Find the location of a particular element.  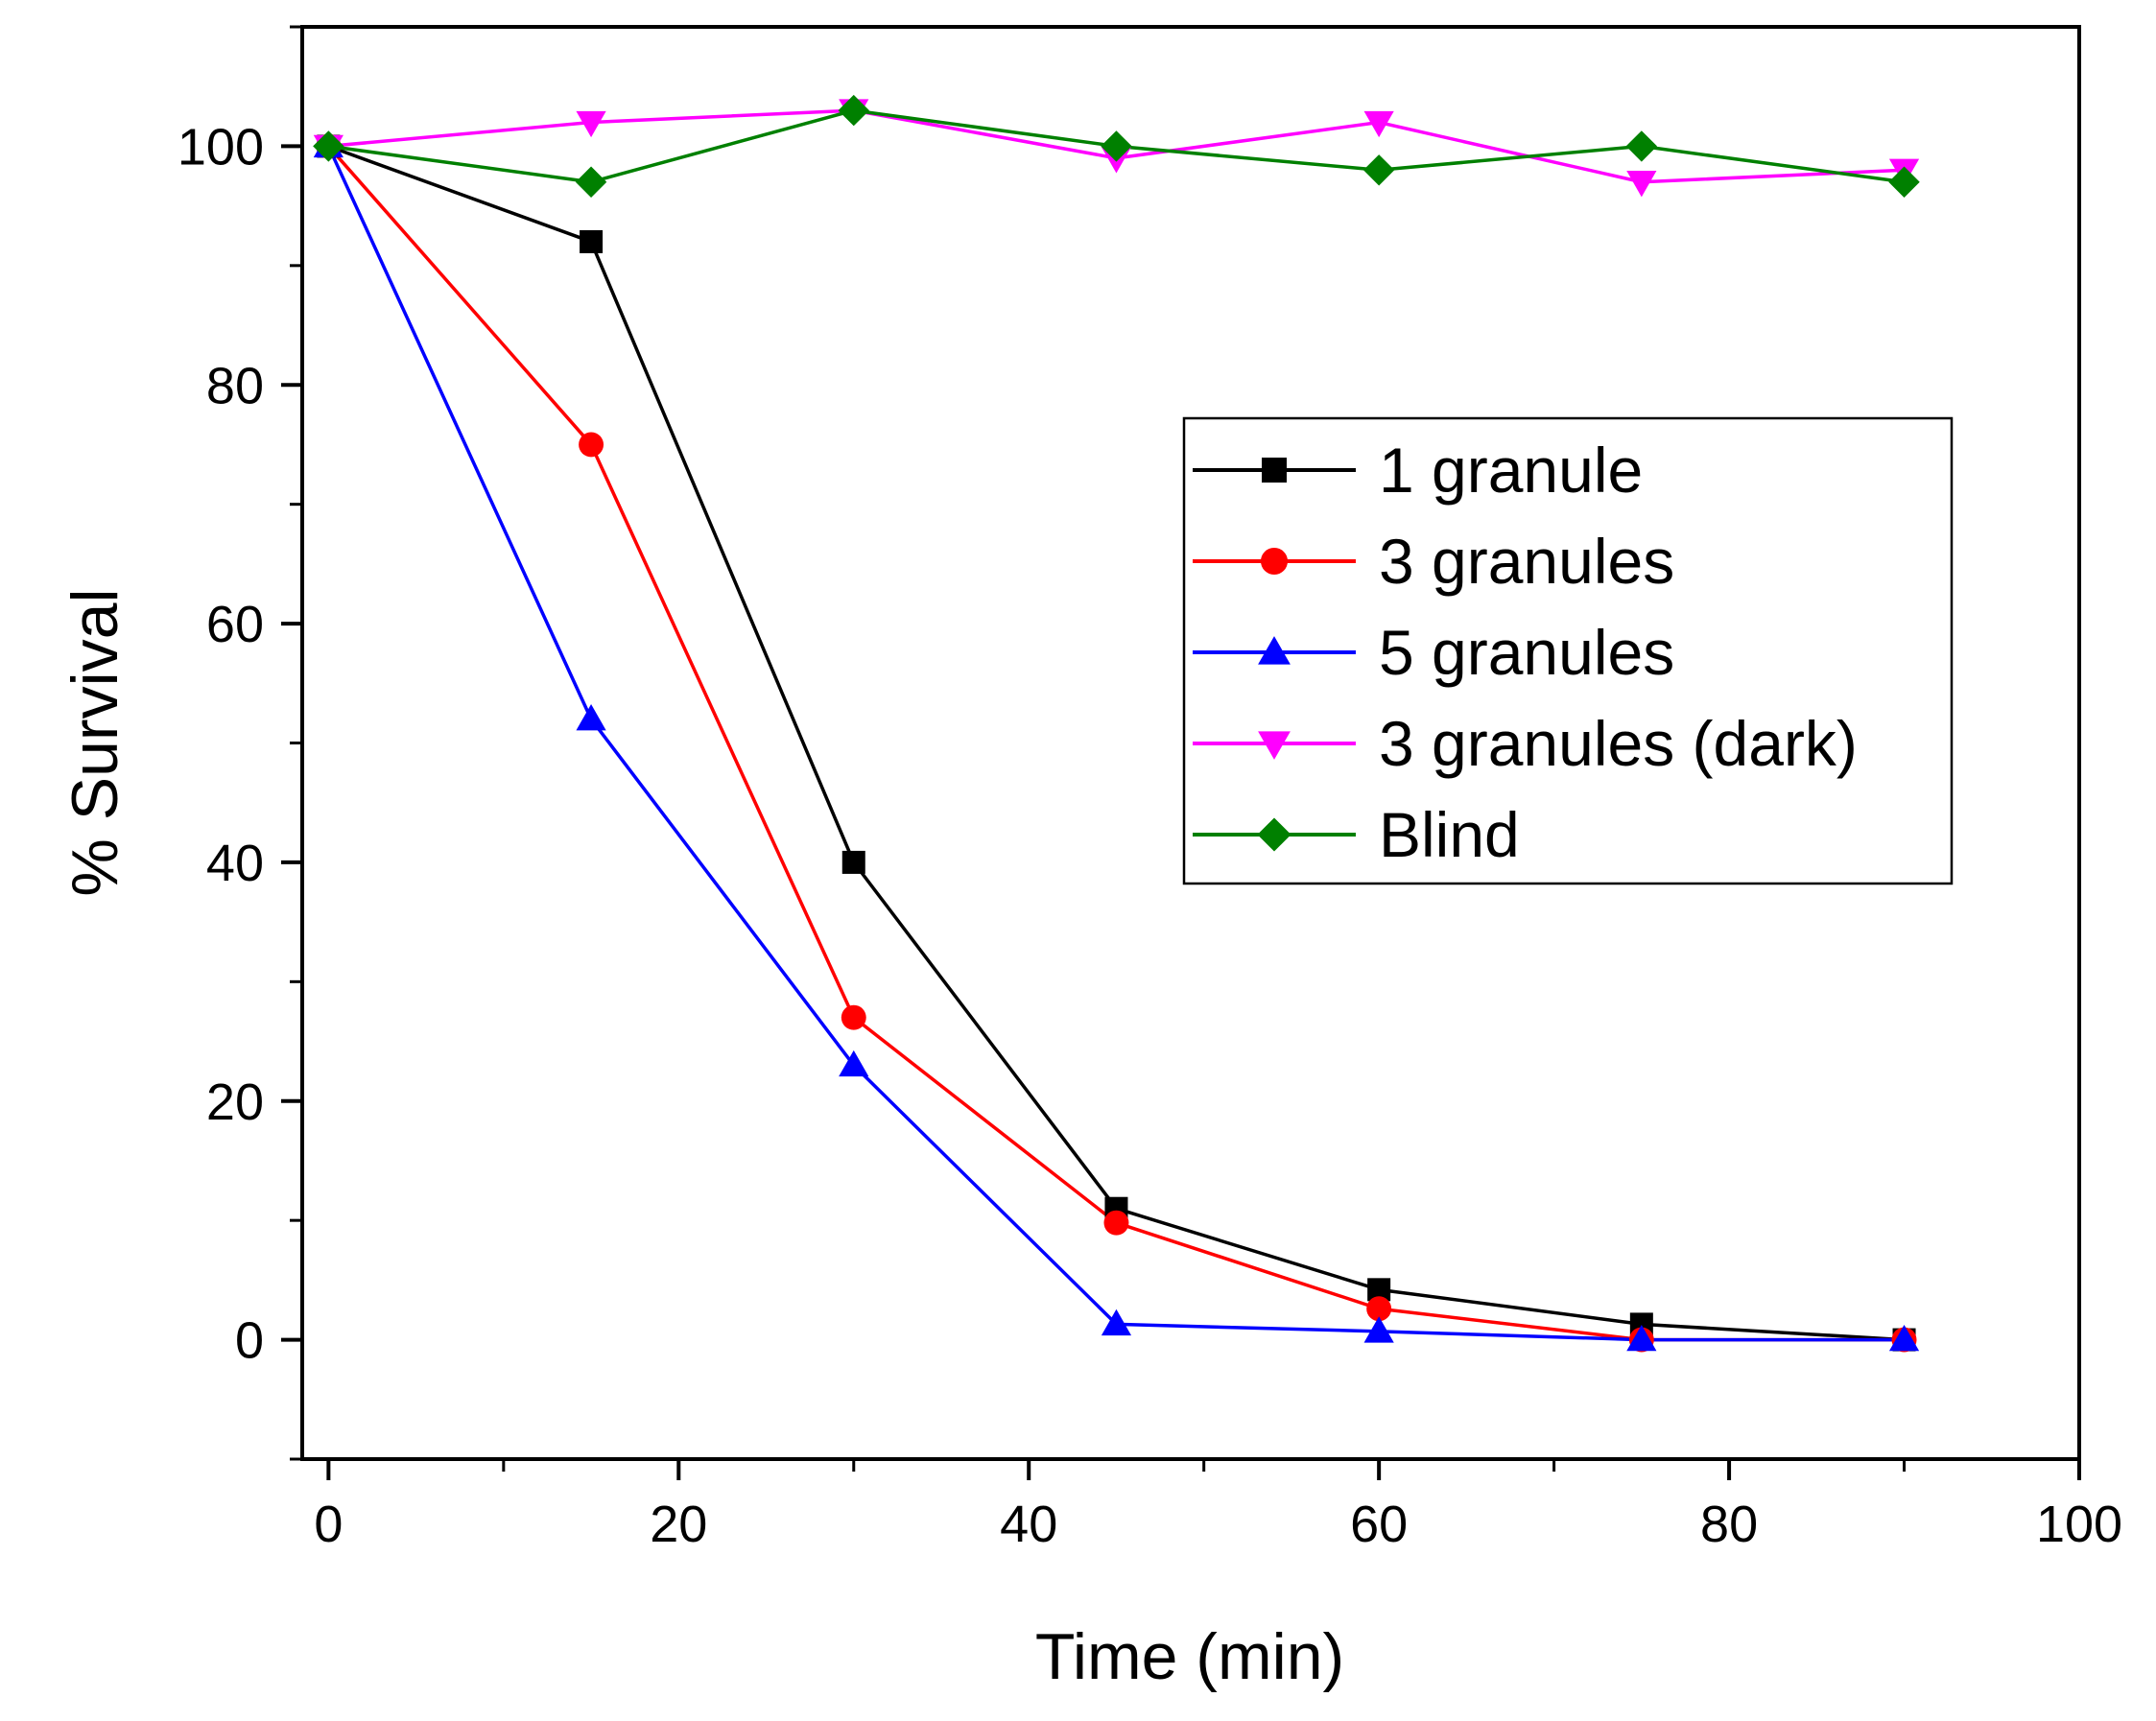

y-tick-label: 100 is located at coordinates (221, 147).